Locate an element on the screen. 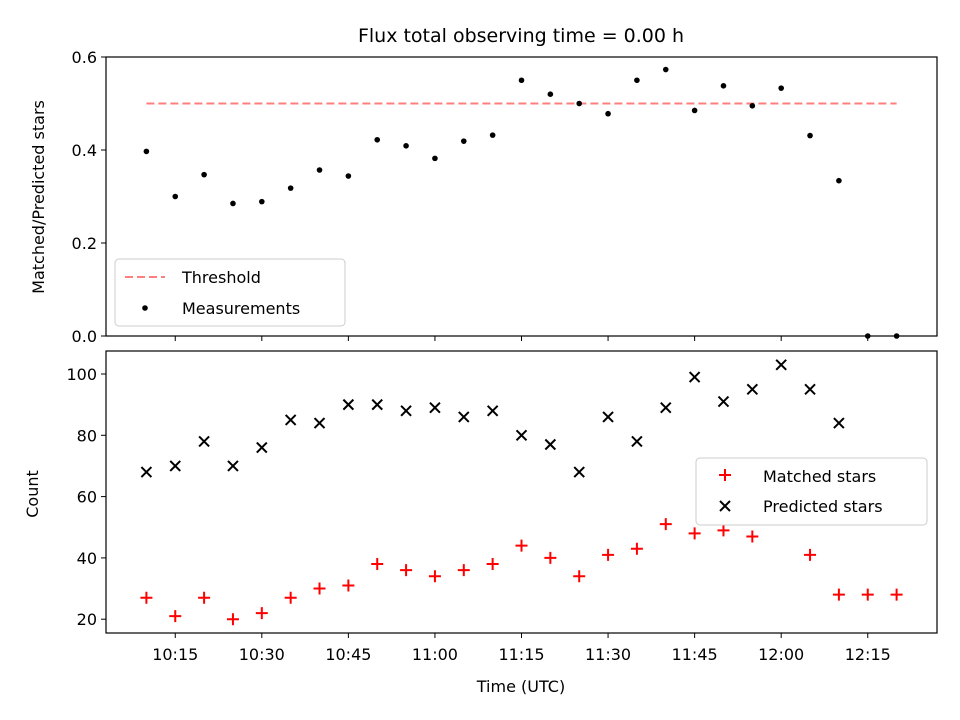 This screenshot has width=960, height=720. ratio-y-tick-label: 0.2 is located at coordinates (84, 243).